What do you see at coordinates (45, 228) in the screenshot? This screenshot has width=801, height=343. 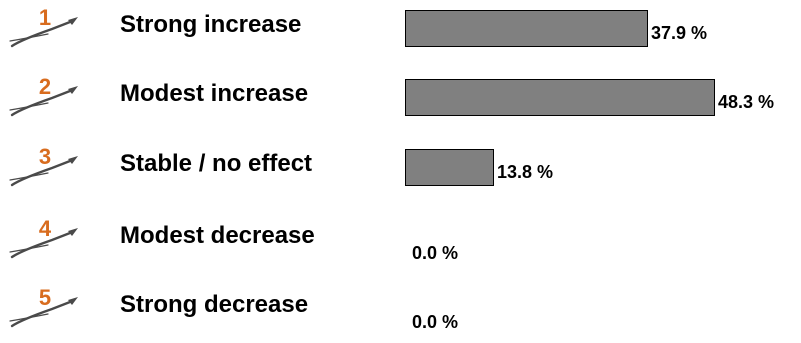 I see `rank-number: 4` at bounding box center [45, 228].